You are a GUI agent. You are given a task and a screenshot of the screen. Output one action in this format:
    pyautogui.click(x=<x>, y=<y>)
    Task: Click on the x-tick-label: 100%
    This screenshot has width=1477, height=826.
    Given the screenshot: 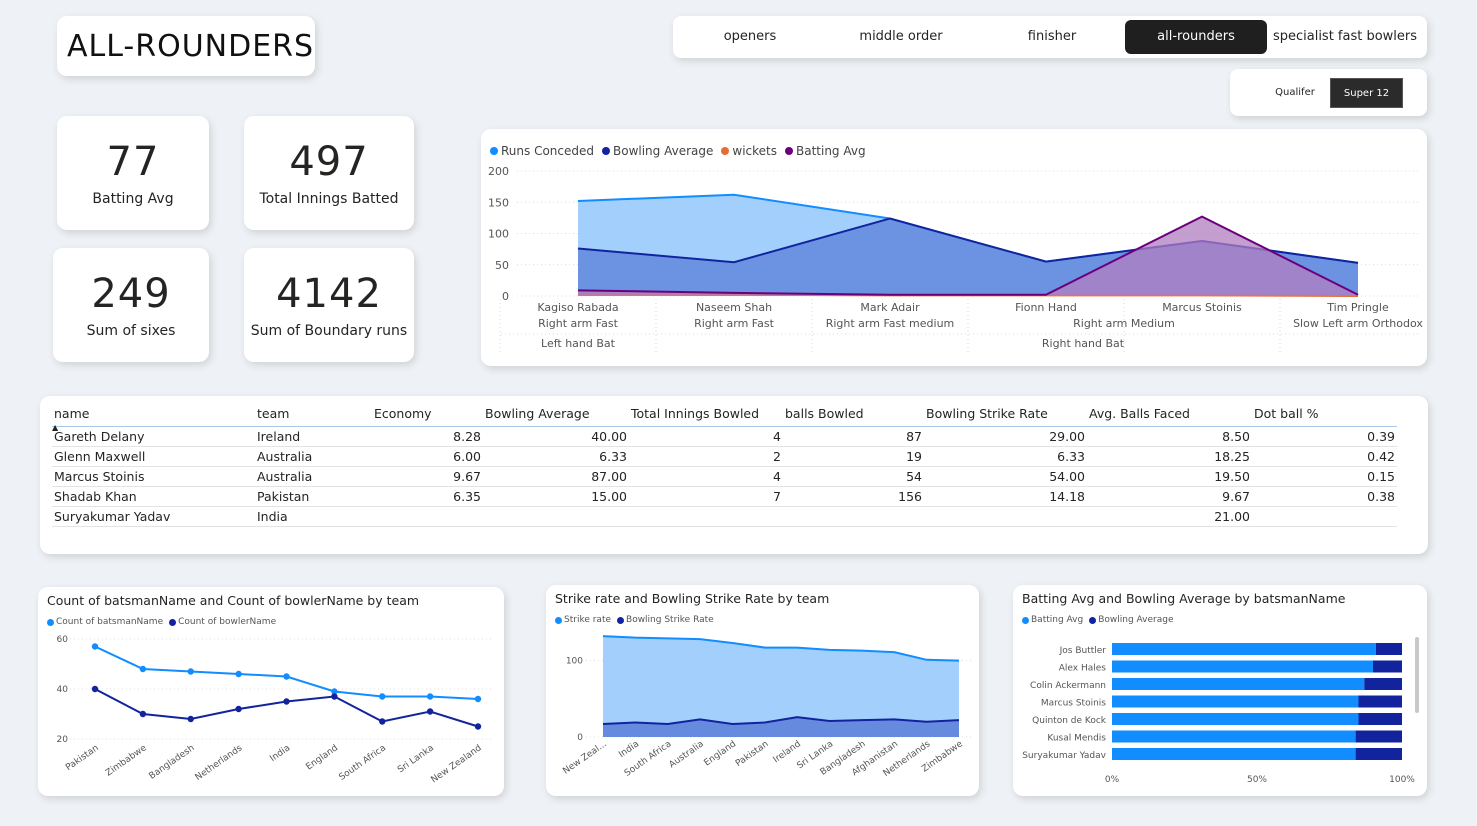 What is the action you would take?
    pyautogui.click(x=1402, y=780)
    